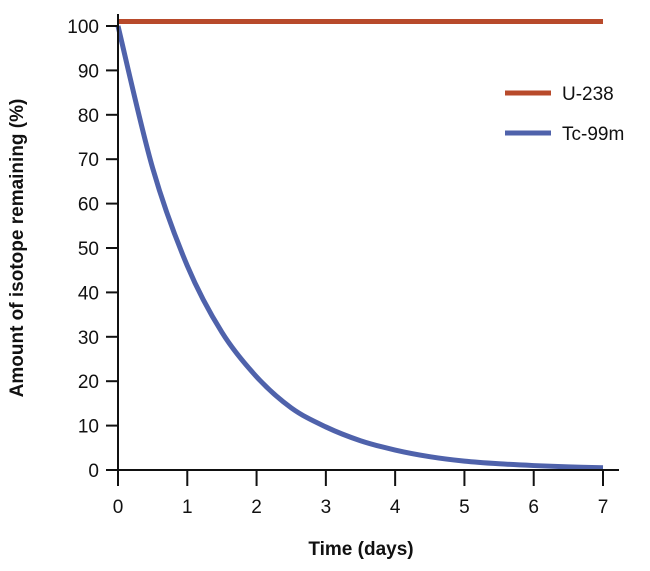 This screenshot has width=650, height=571. I want to click on x-tick-label: 6, so click(533, 507).